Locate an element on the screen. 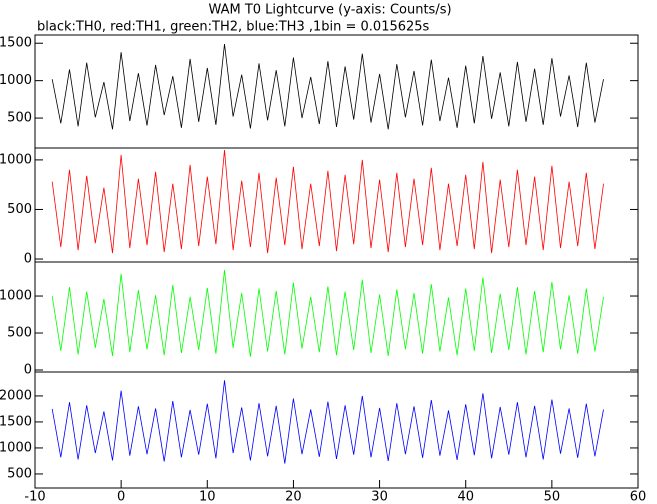 This screenshot has width=657, height=504. x-tick-label: 40 is located at coordinates (465, 497).